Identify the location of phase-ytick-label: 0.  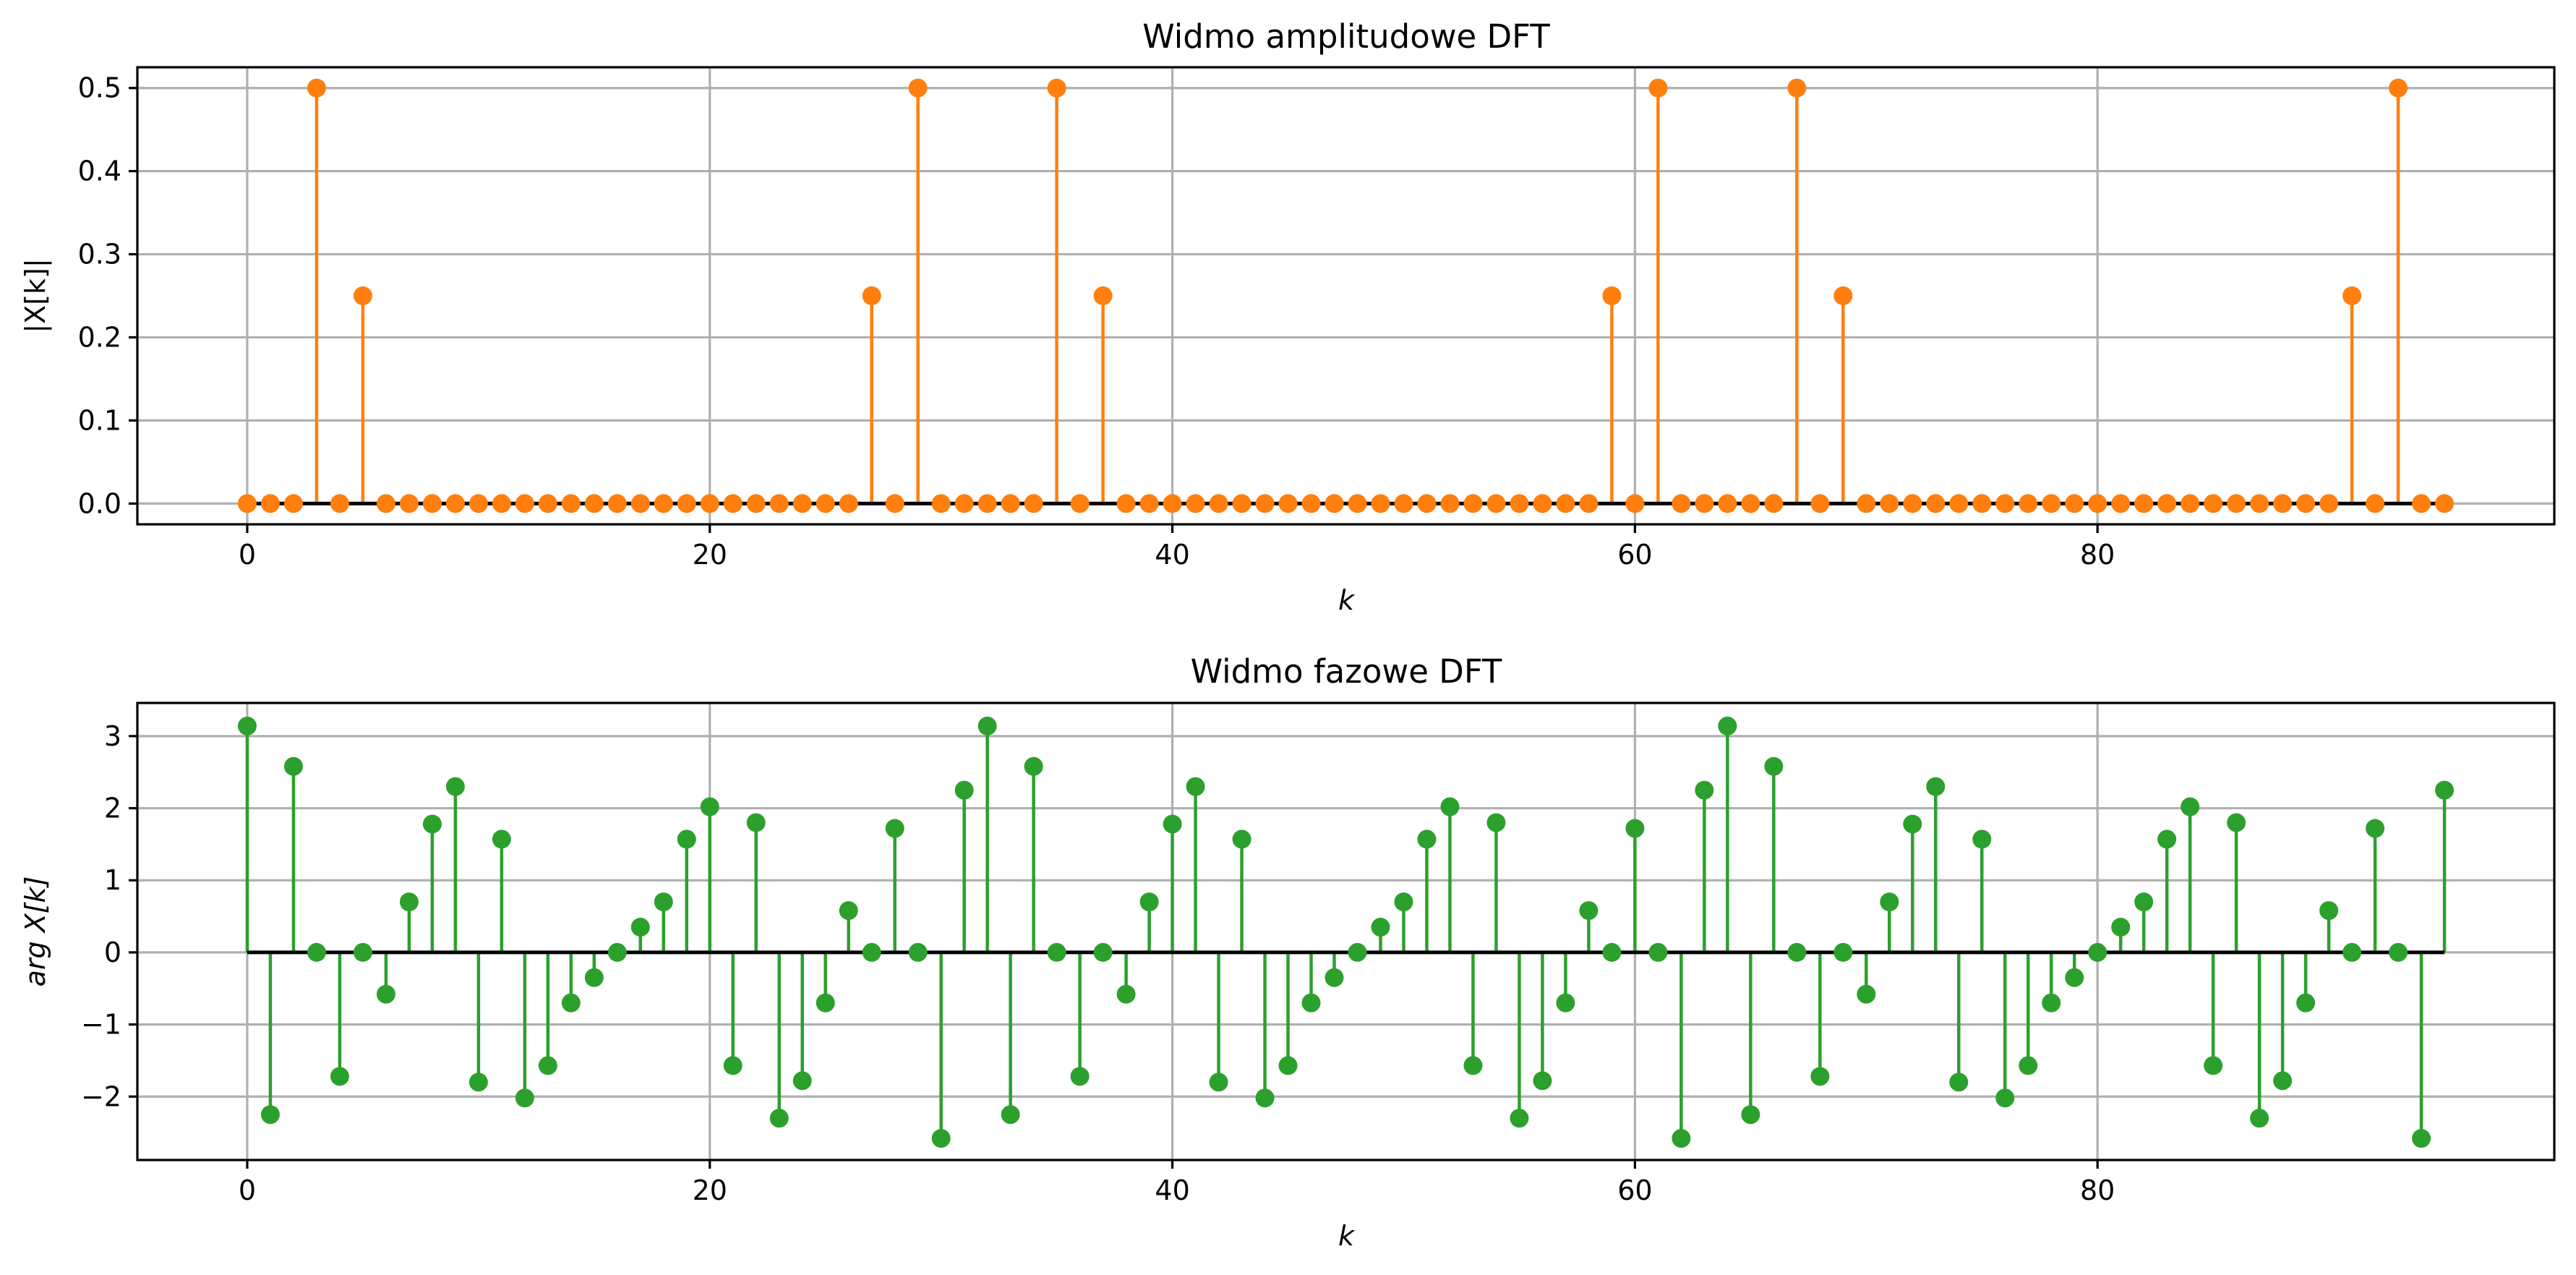
(112, 953).